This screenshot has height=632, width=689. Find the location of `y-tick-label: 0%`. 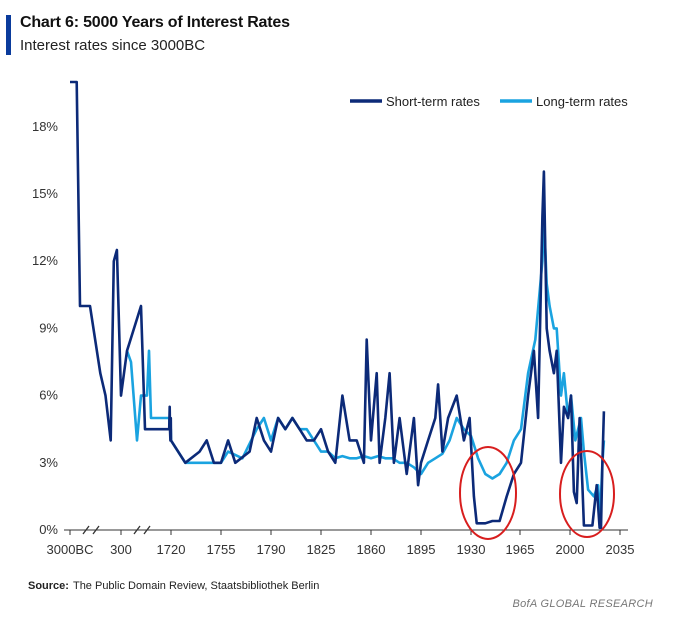

y-tick-label: 0% is located at coordinates (48, 529).